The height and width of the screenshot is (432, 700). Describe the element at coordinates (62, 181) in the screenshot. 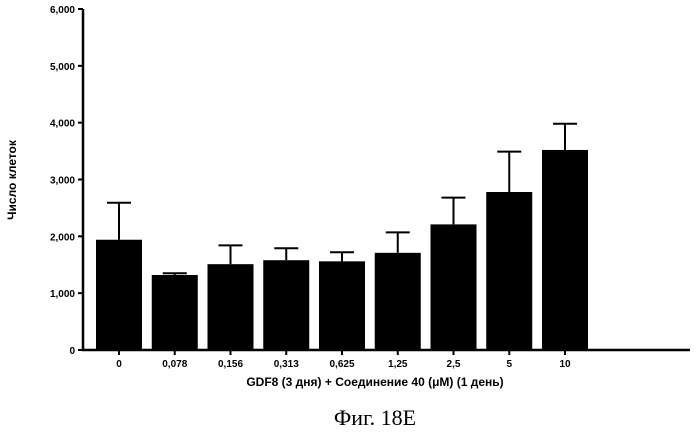

I see `y-tick-label: 3,000` at that location.